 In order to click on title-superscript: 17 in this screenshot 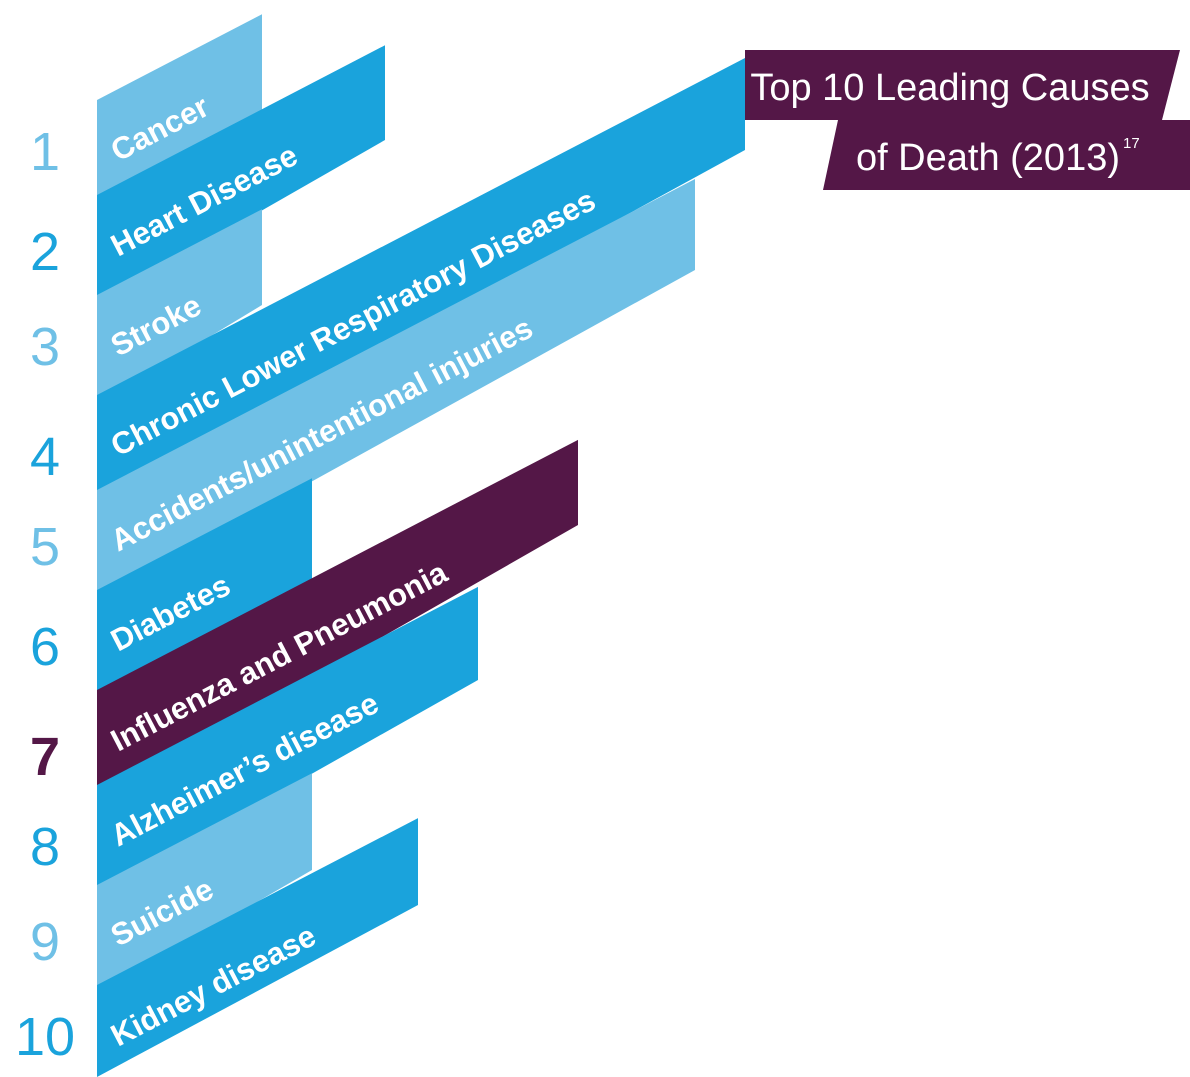, I will do `click(1131, 143)`.